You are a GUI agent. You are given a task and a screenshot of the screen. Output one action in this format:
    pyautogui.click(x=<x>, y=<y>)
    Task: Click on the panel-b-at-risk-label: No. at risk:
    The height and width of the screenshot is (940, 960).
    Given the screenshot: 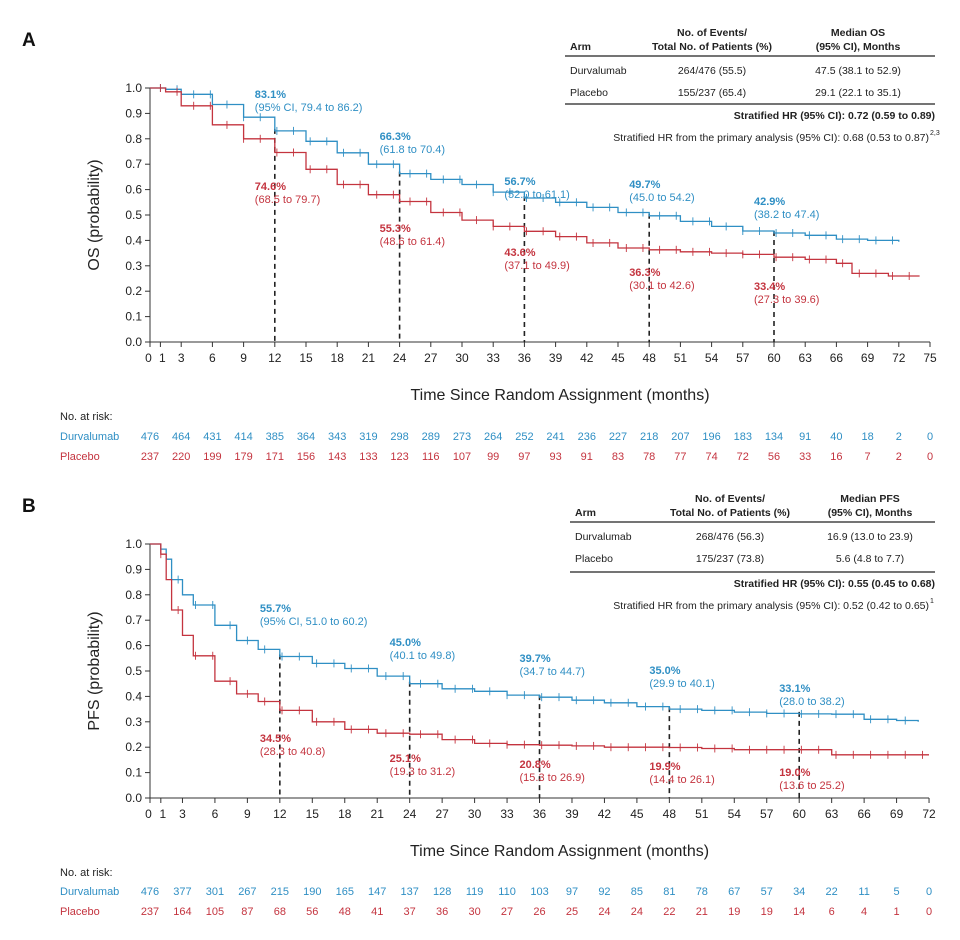 What is the action you would take?
    pyautogui.click(x=86, y=873)
    